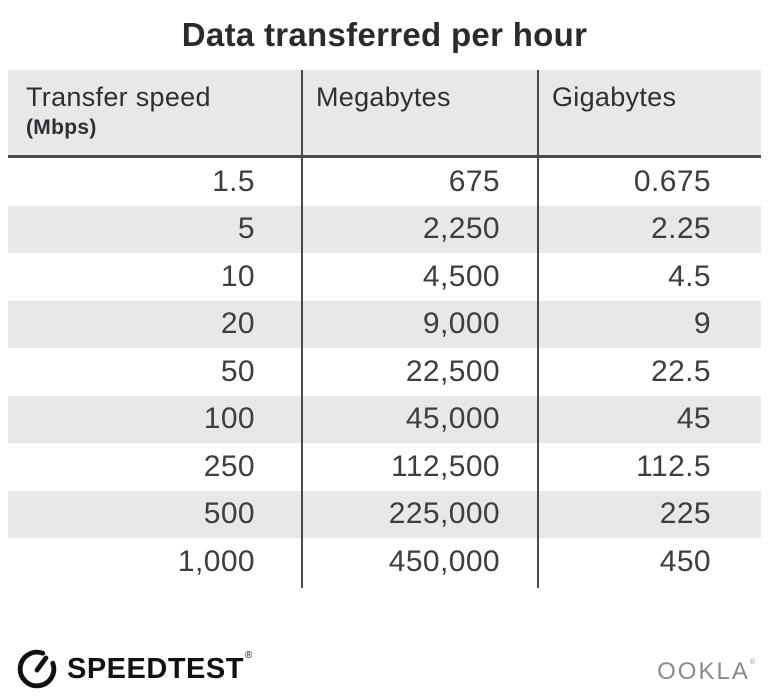 The image size is (769, 698). I want to click on table-row: 1.5 675 0.675, so click(384, 182).